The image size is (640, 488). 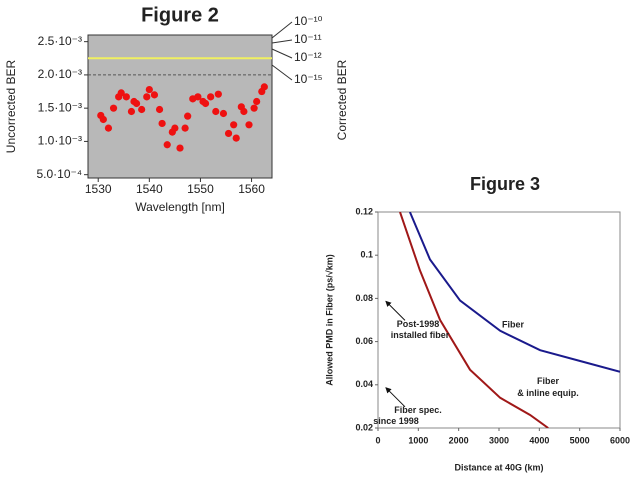 What do you see at coordinates (98, 189) in the screenshot?
I see `x-tick-label: 1530` at bounding box center [98, 189].